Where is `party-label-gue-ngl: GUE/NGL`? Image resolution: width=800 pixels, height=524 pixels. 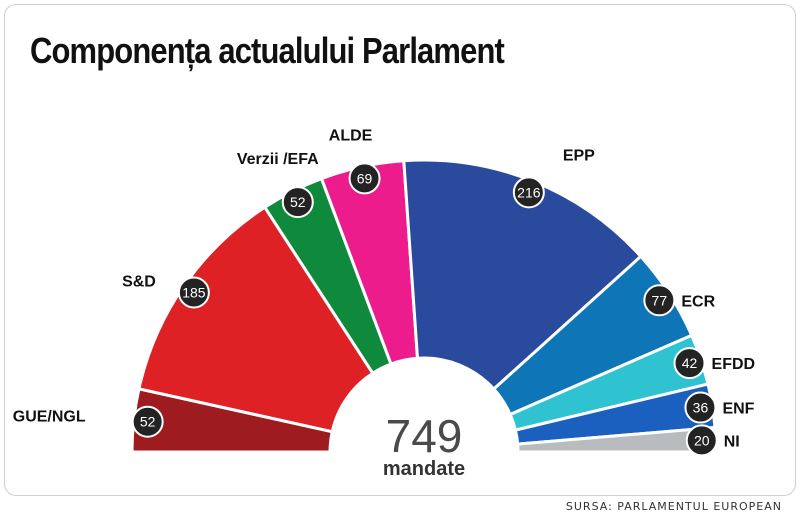
party-label-gue-ngl: GUE/NGL is located at coordinates (49, 417).